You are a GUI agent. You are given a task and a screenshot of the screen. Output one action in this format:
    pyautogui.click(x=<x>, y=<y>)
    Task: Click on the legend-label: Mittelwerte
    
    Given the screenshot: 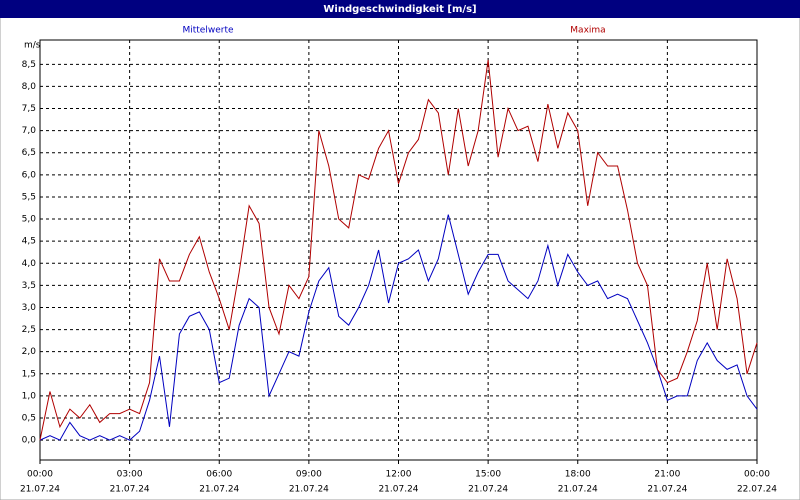 What is the action you would take?
    pyautogui.click(x=207, y=31)
    